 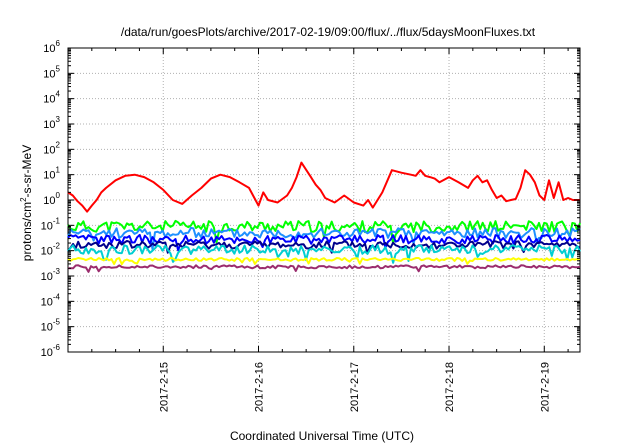 I want to click on y-tick-label: 10², so click(x=51, y=148).